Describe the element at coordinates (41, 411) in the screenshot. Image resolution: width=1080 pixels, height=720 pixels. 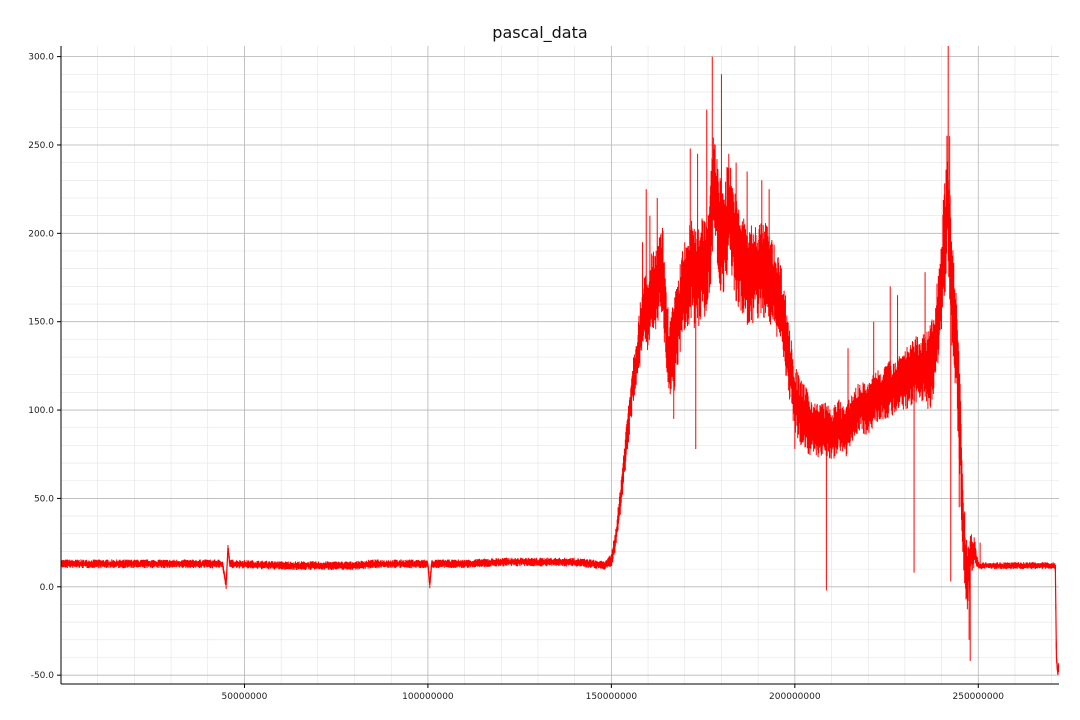
I see `y-tick-label: 100.0` at that location.